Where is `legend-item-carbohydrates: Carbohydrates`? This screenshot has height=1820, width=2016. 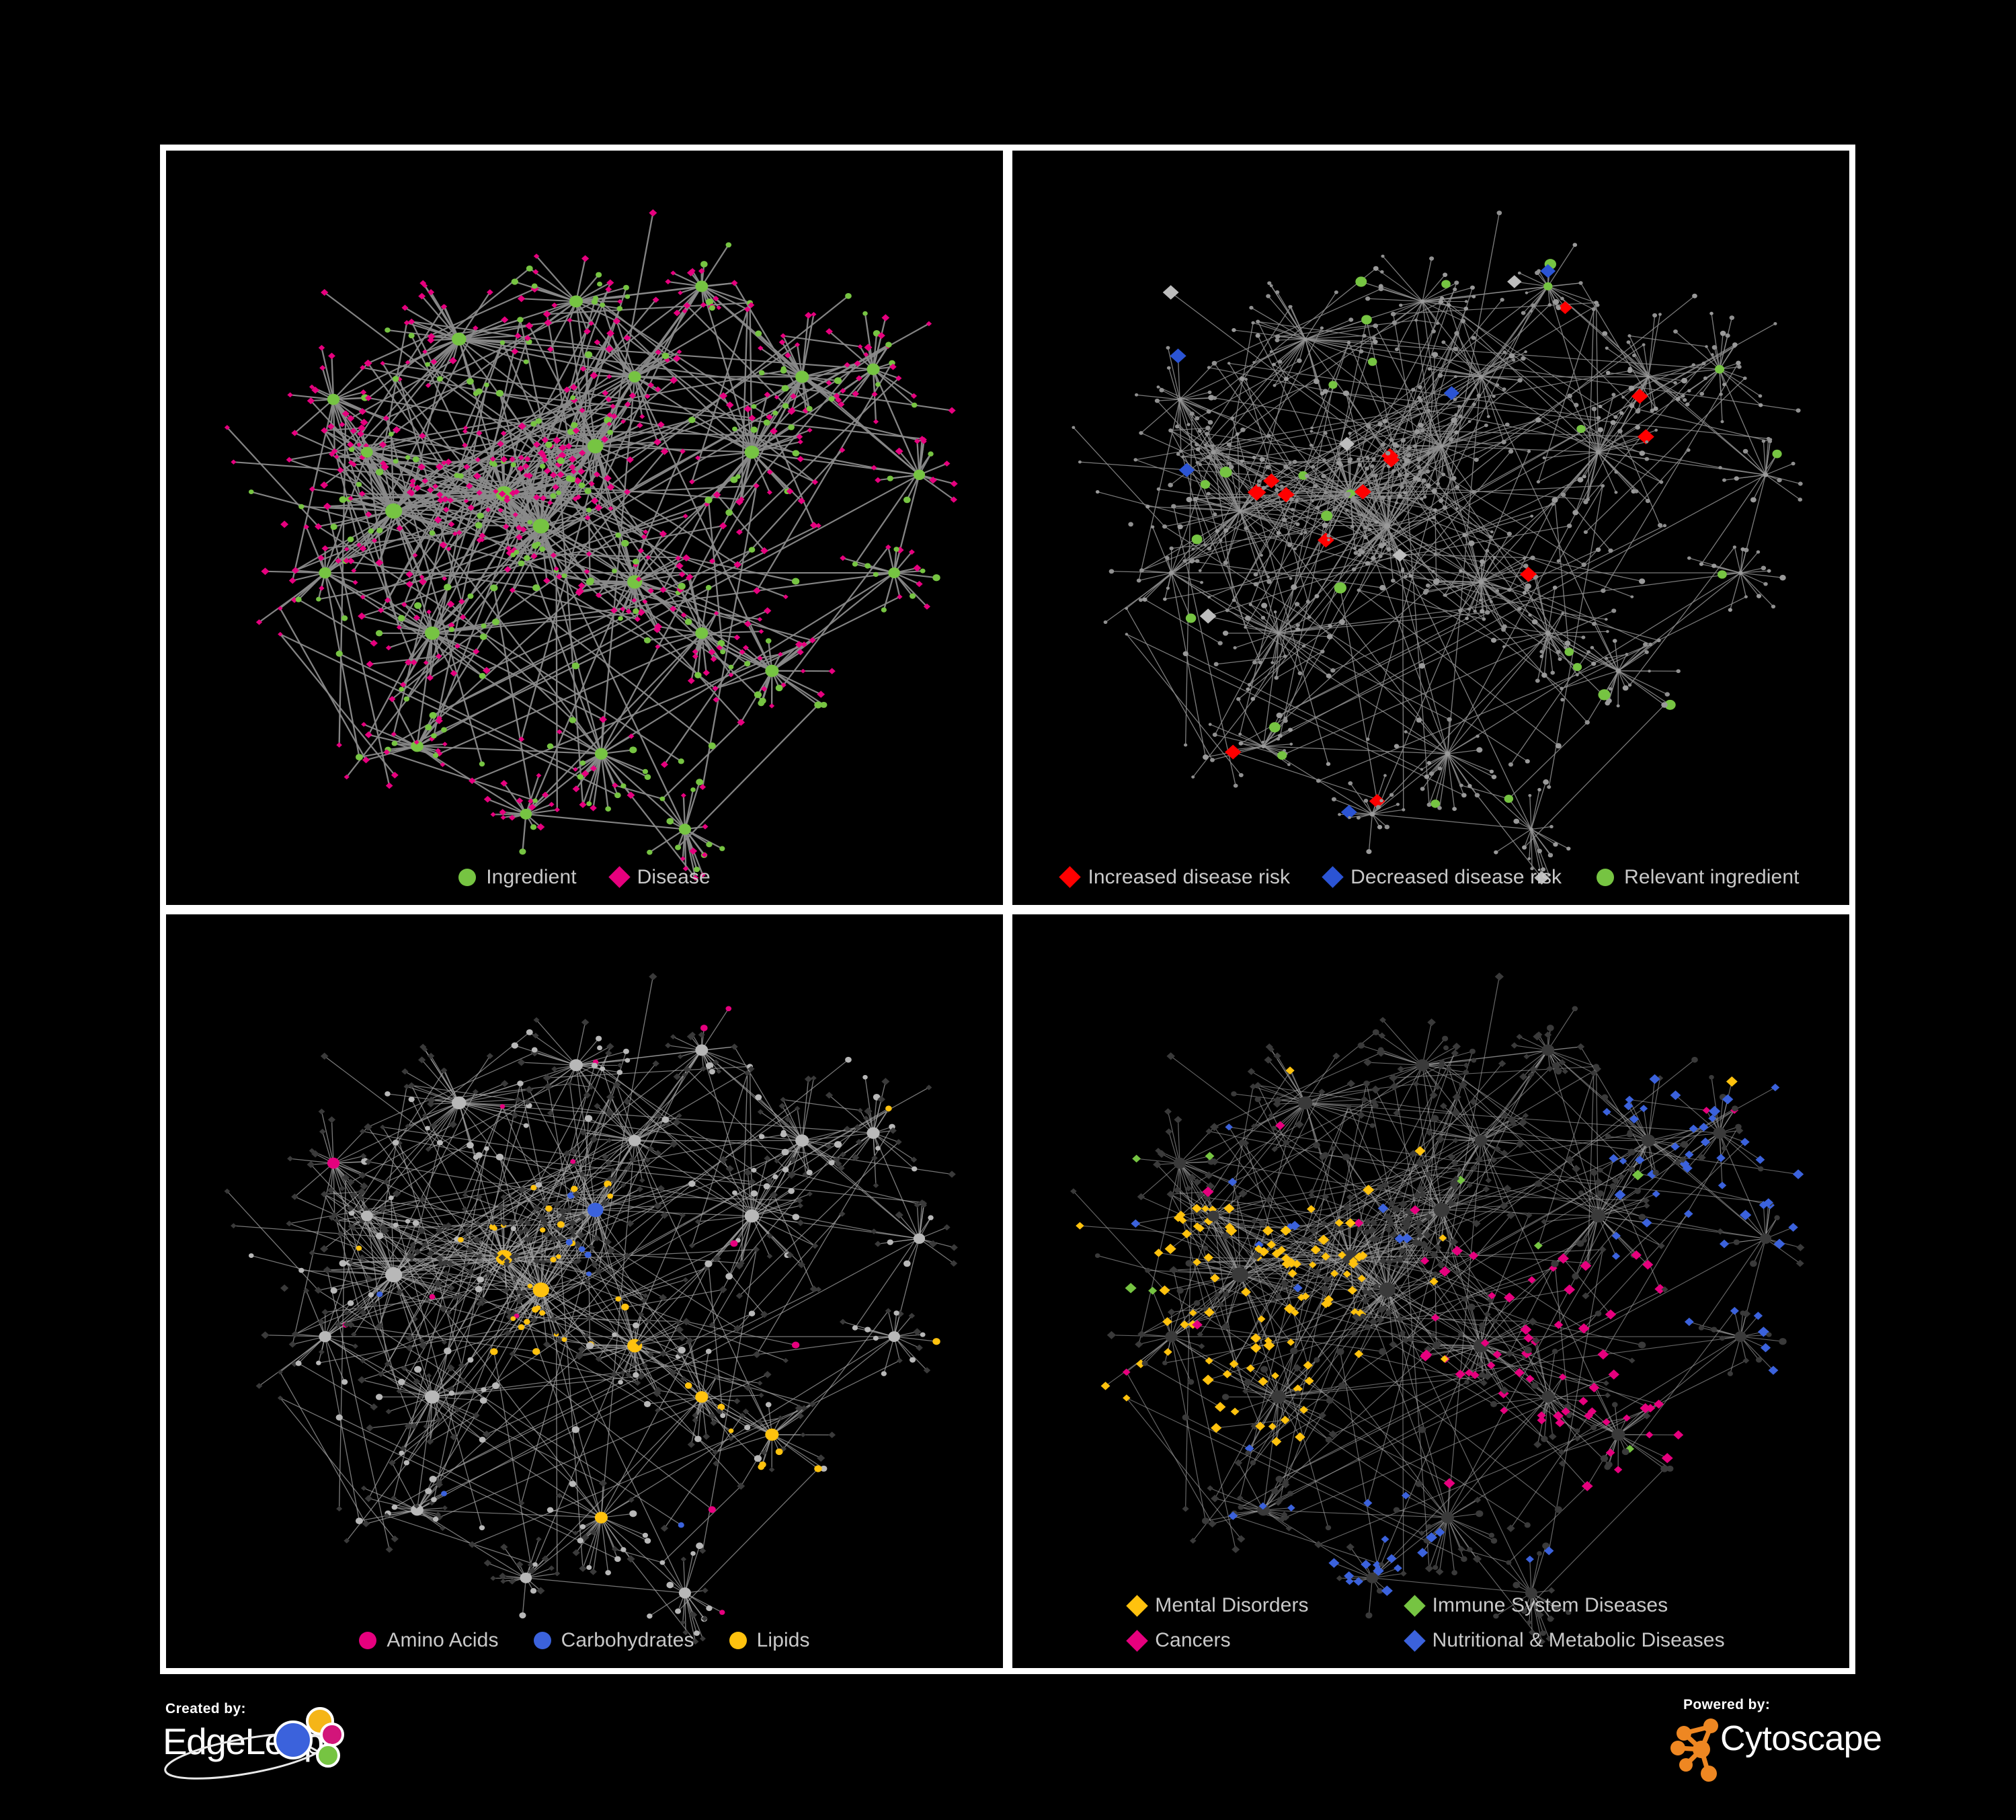
legend-item-carbohydrates: Carbohydrates is located at coordinates (613, 1640).